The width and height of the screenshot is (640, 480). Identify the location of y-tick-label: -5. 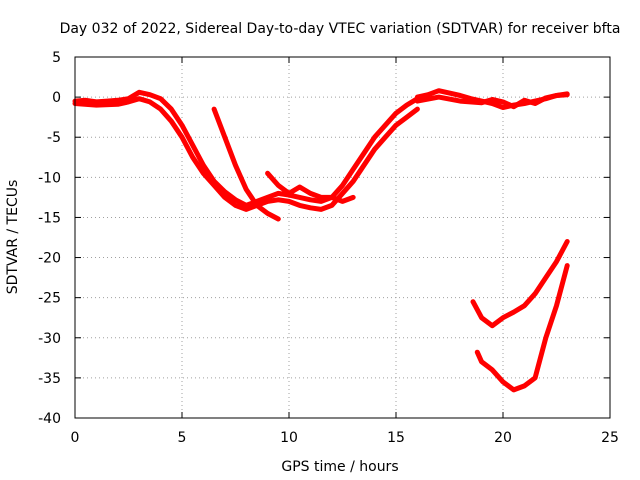
(54, 138).